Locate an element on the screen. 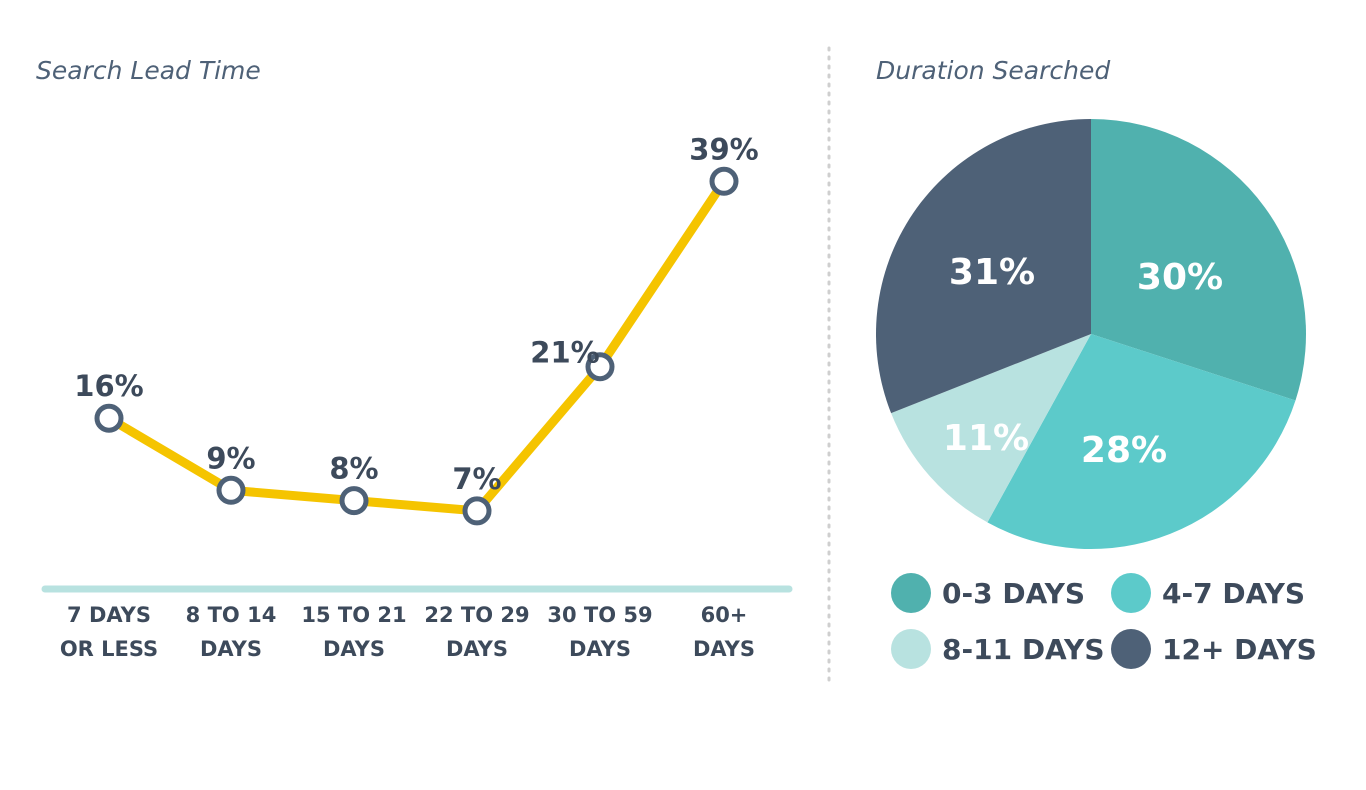  x-tick-label: 15 TO 21 is located at coordinates (353, 615).